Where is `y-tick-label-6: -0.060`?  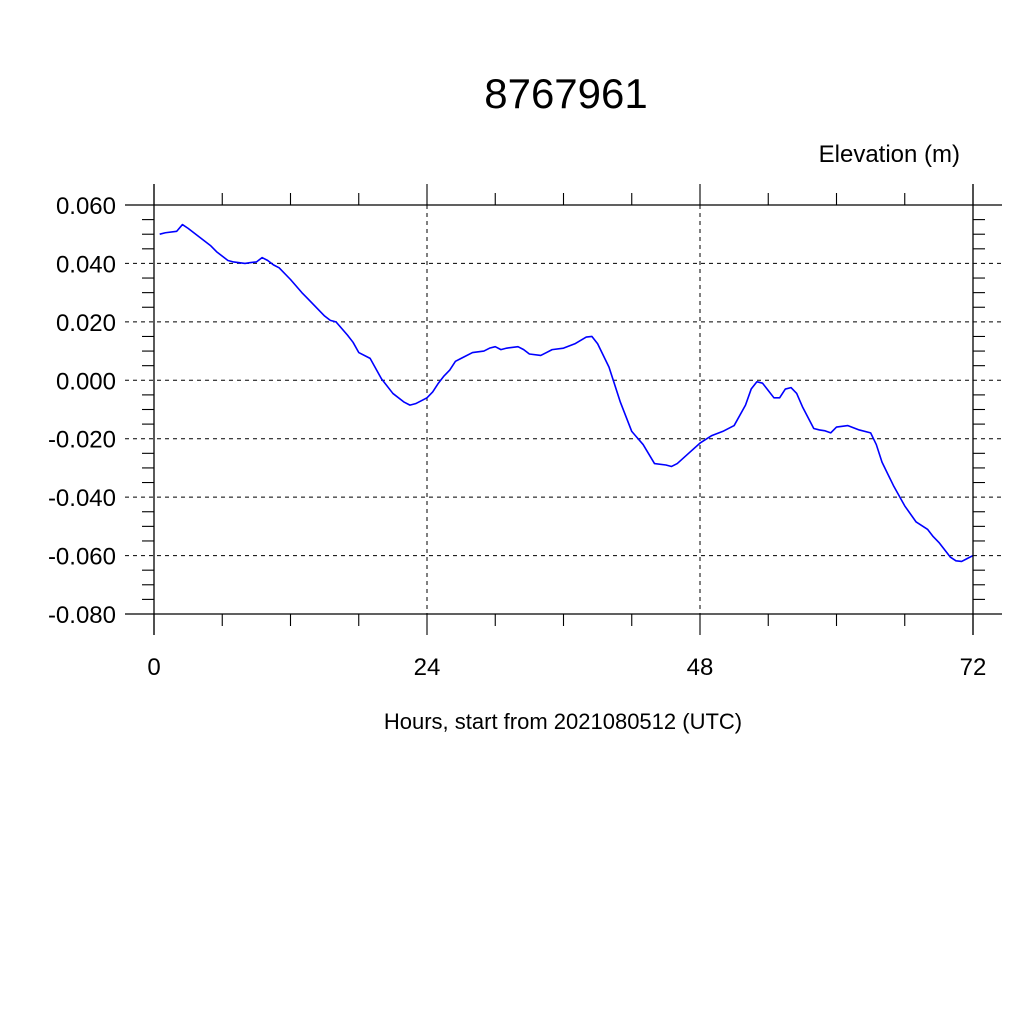
y-tick-label-6: -0.060 is located at coordinates (82, 557).